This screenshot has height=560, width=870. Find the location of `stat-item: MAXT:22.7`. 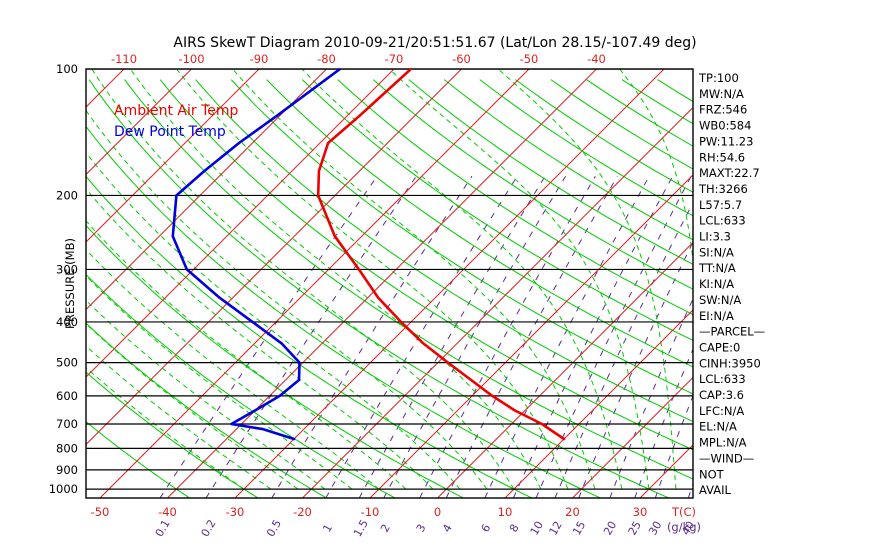

stat-item: MAXT:22.7 is located at coordinates (729, 173).